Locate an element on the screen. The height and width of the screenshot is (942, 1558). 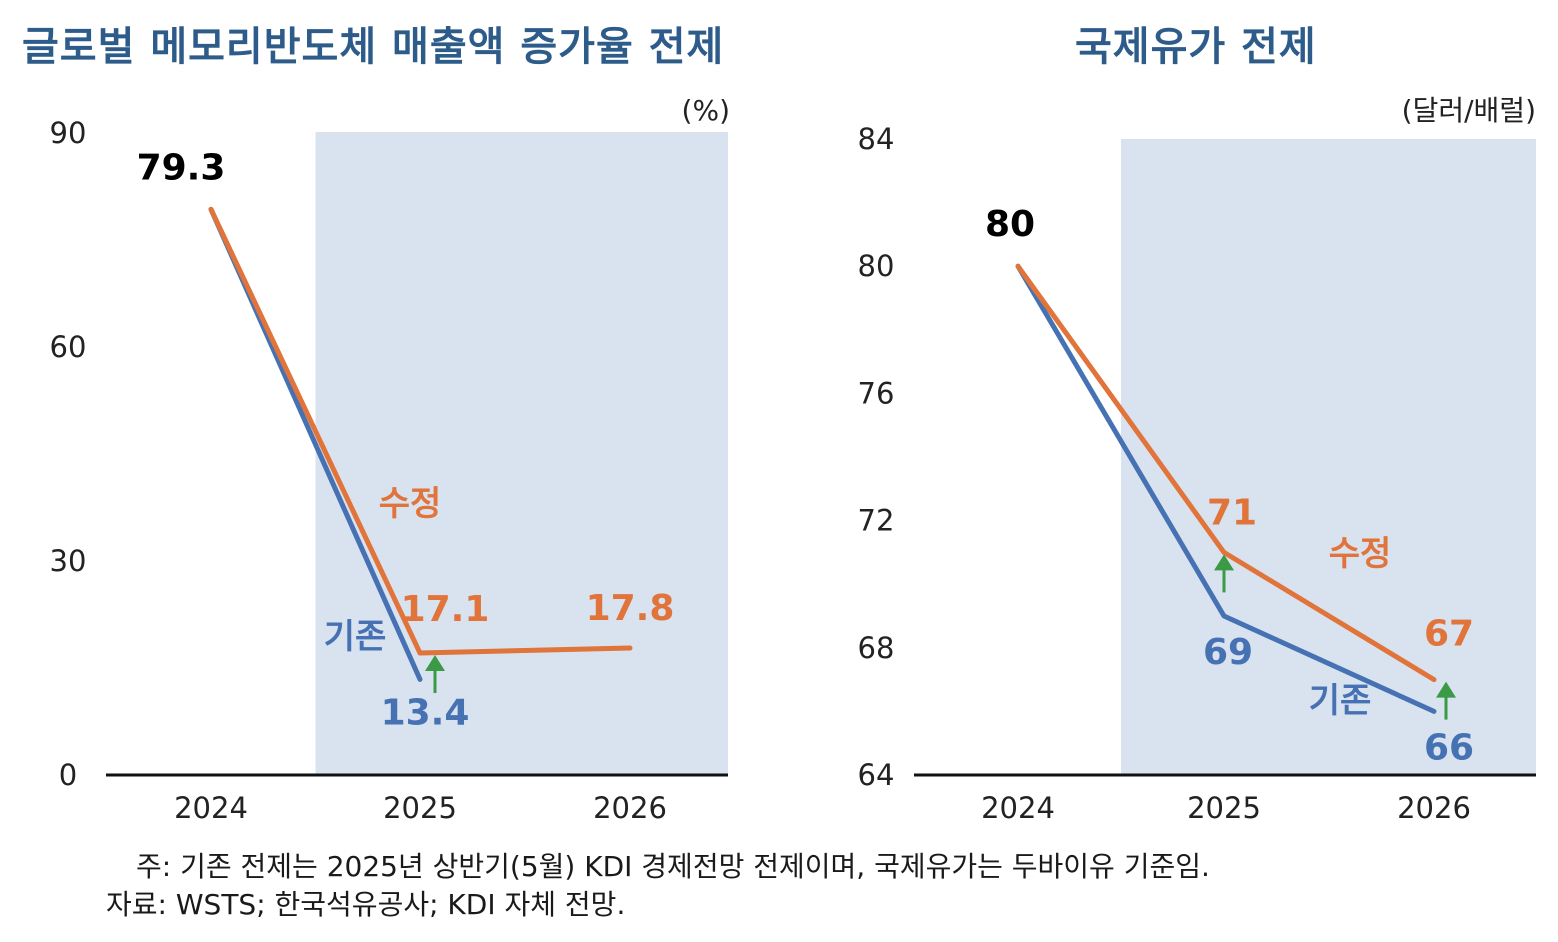
chart-title-oil: 국제유가 전제 is located at coordinates (1196, 47).